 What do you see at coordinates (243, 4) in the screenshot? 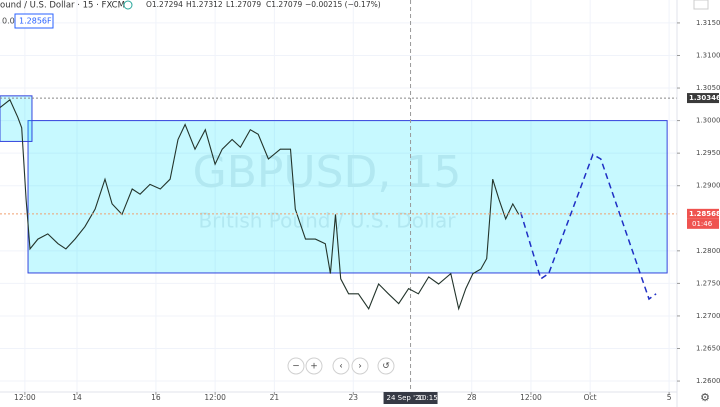
I see `ohlc-value: L1.27079` at bounding box center [243, 4].